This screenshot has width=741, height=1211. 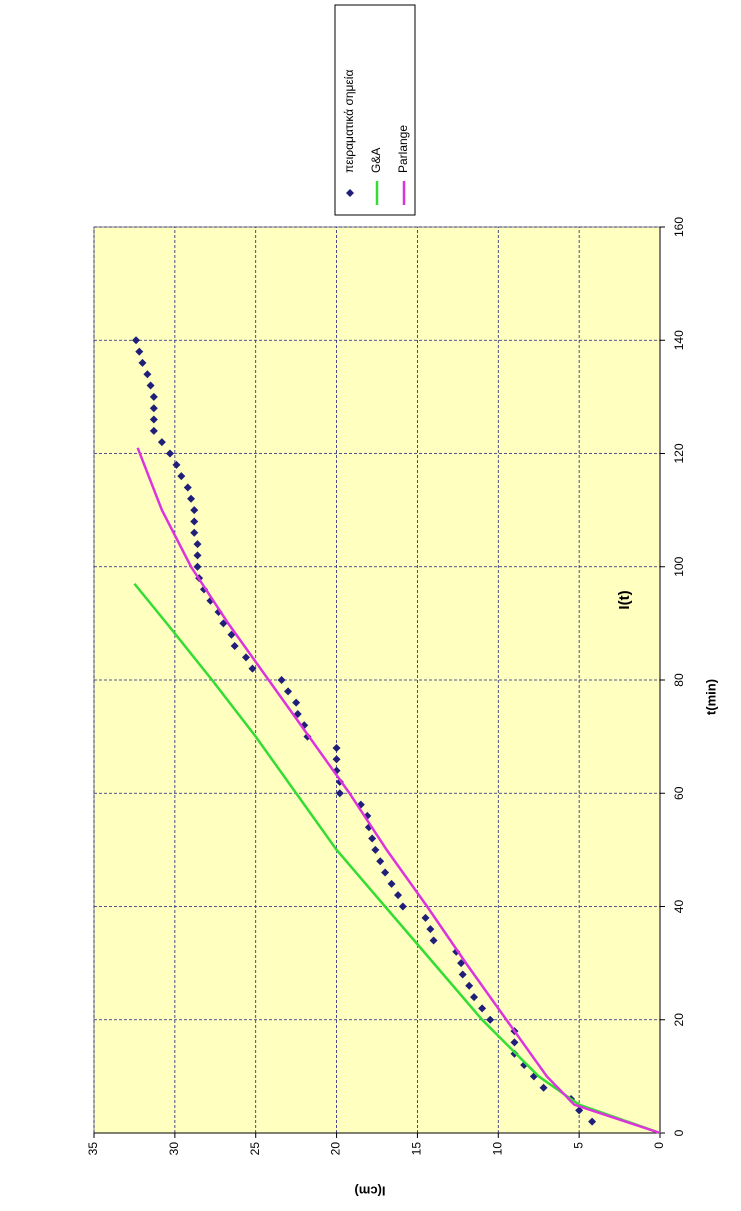 I want to click on x-tick-label: 60, so click(x=679, y=793).